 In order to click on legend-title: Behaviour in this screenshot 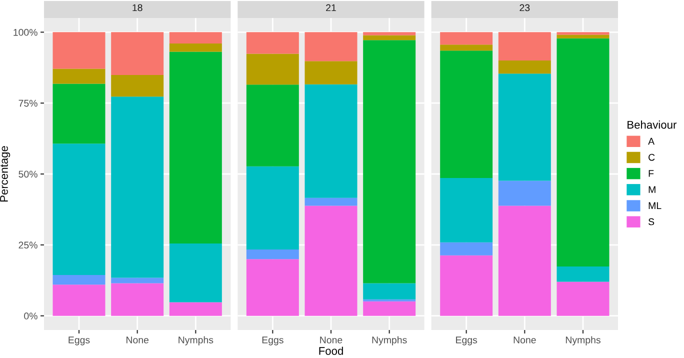, I will do `click(652, 124)`.